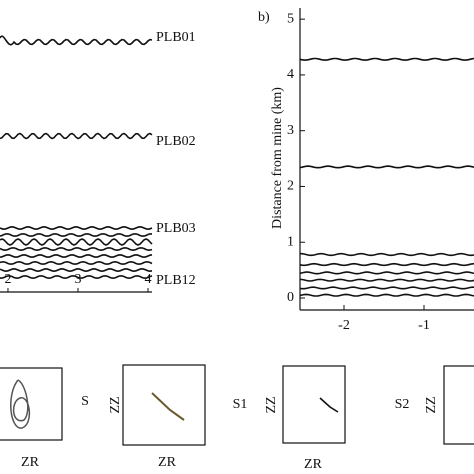 The height and width of the screenshot is (474, 474). I want to click on y-tick-label: 3, so click(290, 130).